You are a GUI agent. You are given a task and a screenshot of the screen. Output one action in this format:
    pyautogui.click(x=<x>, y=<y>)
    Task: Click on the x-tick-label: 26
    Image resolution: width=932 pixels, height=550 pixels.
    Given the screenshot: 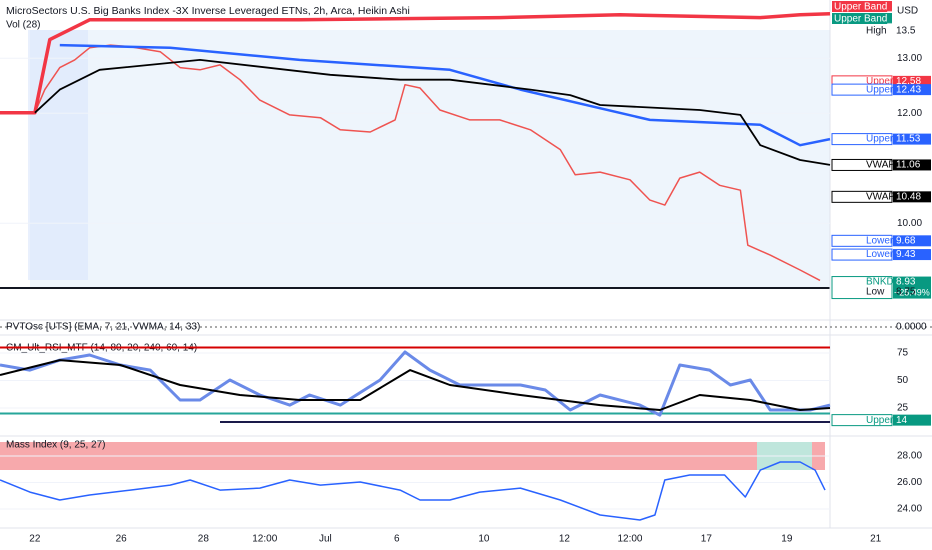 What is the action you would take?
    pyautogui.click(x=122, y=539)
    